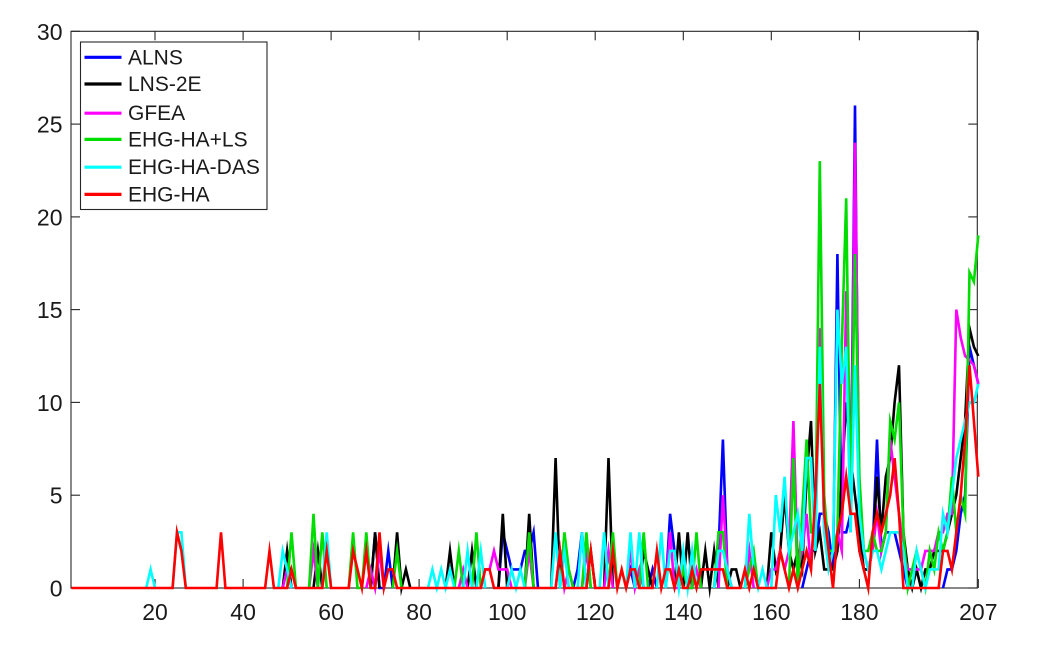 The height and width of the screenshot is (661, 1047). I want to click on svg-text: LNS-2E, so click(165, 84).